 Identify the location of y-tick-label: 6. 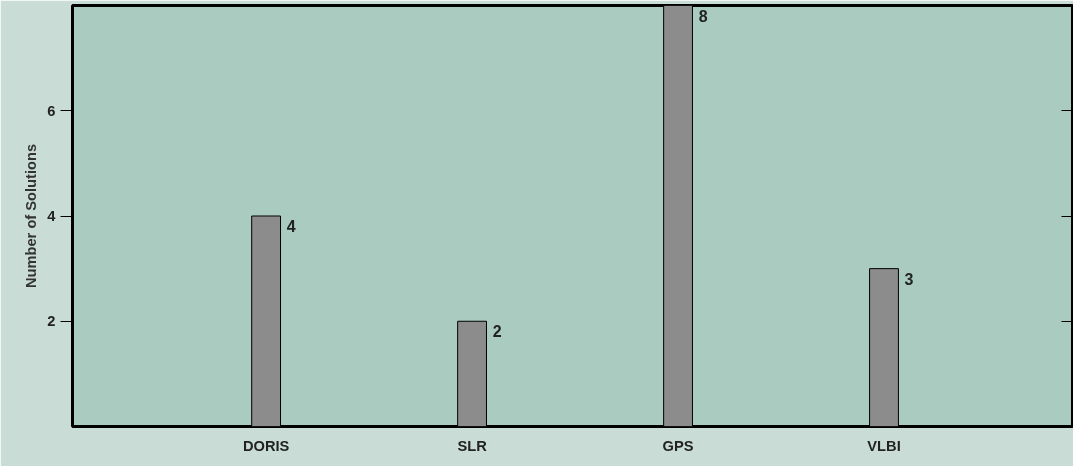
(51, 110).